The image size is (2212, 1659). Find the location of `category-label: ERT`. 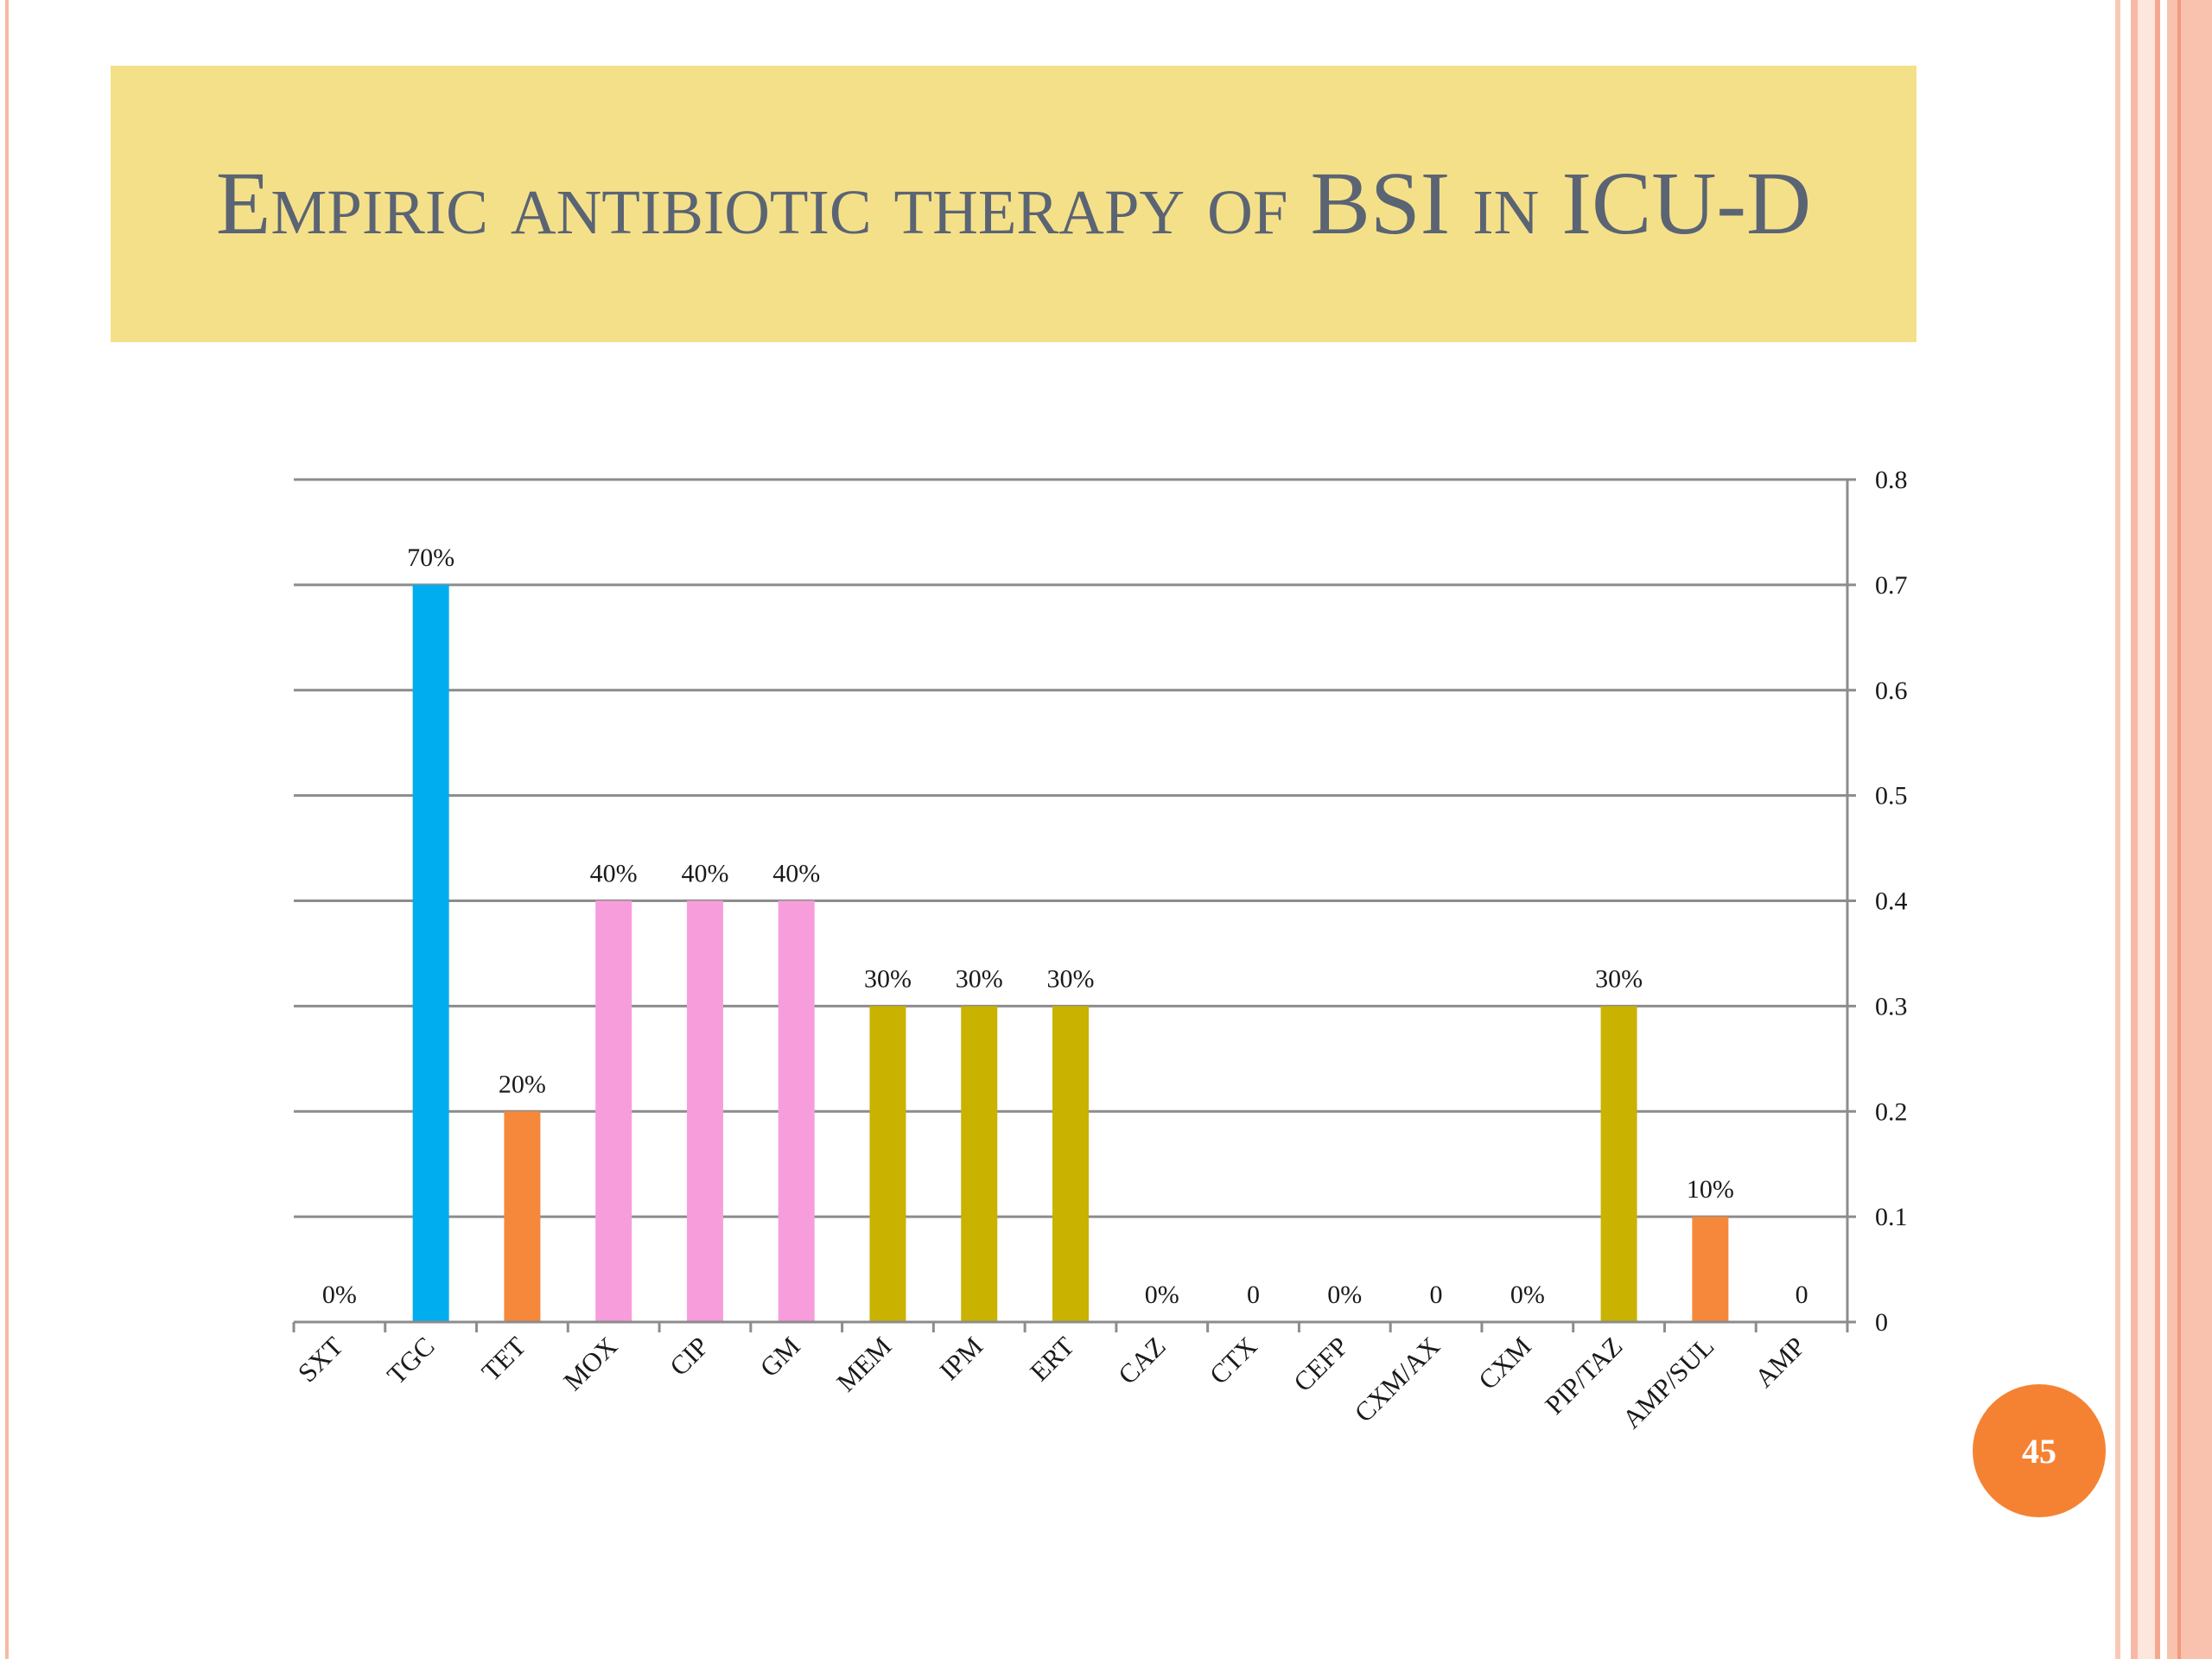

category-label: ERT is located at coordinates (1052, 1359).